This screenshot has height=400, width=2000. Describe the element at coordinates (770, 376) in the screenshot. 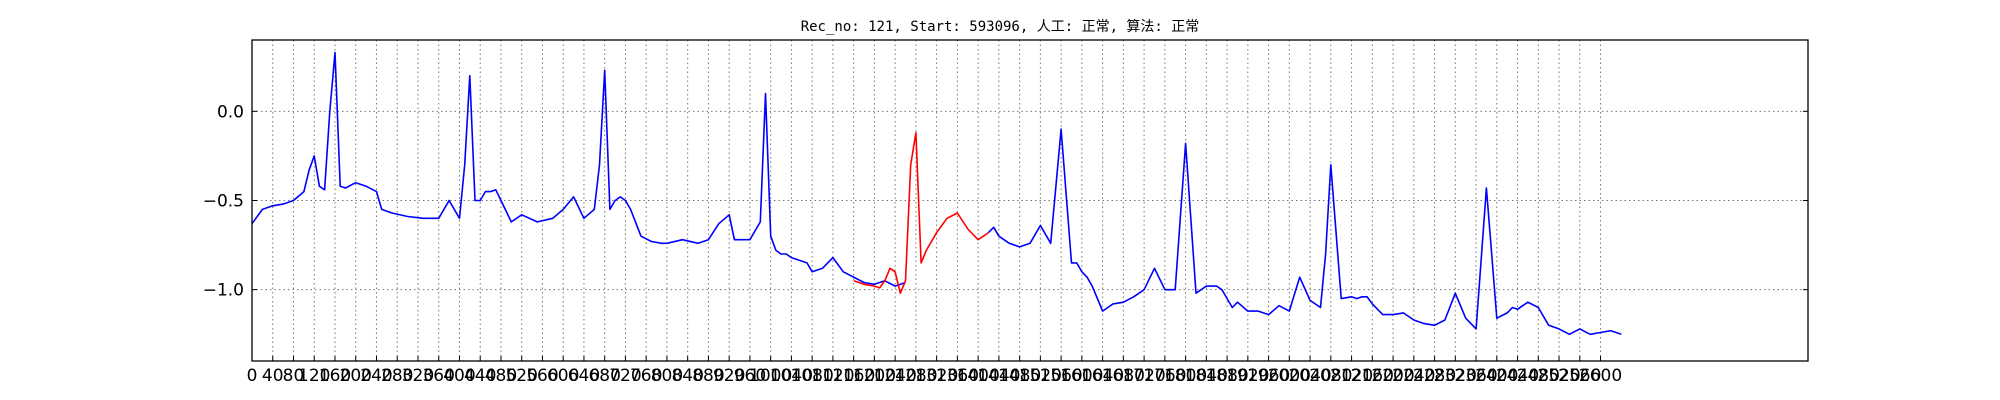

I see `x-tick-label: 1000` at that location.